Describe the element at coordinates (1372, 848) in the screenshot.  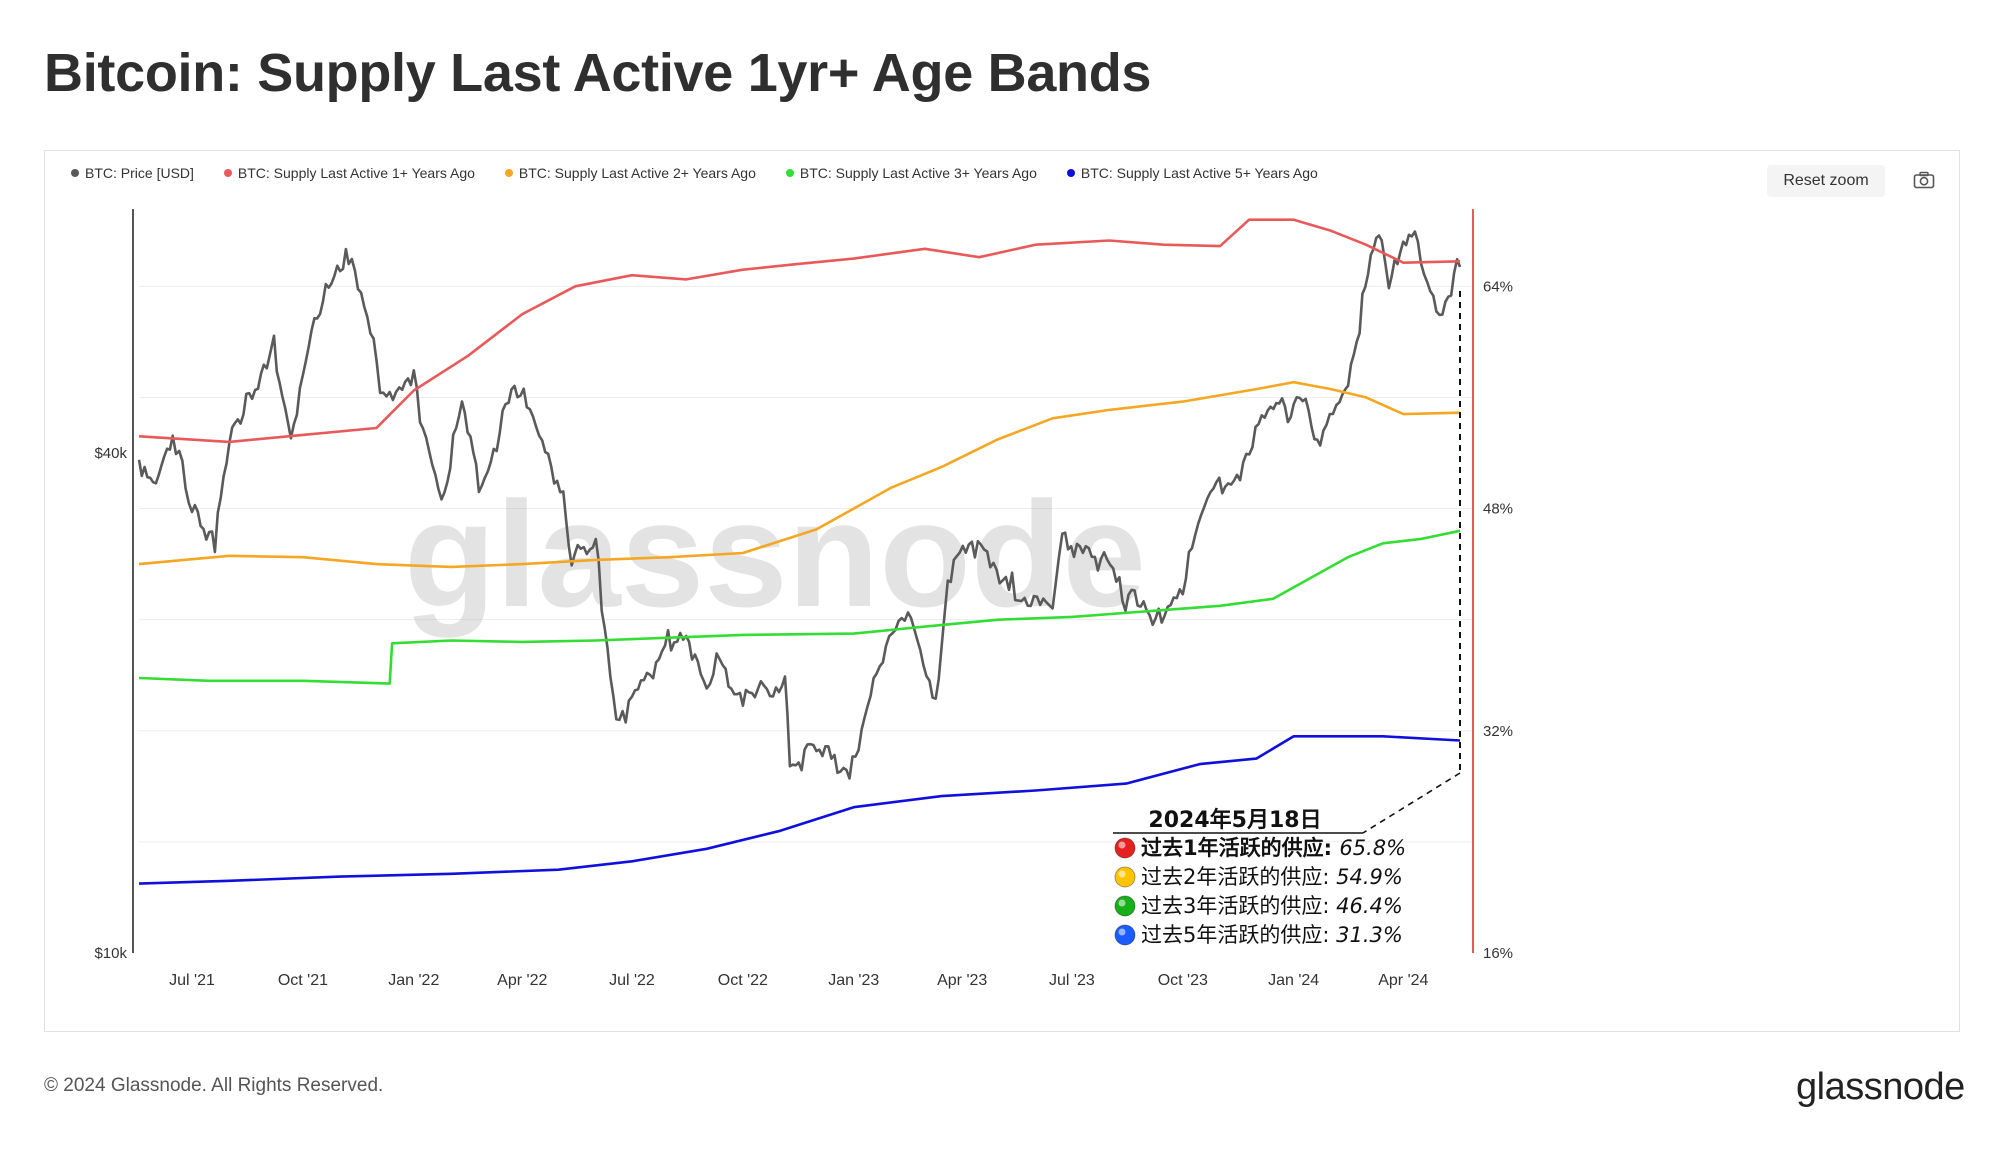
I see `annotation-value: 65.8%` at that location.